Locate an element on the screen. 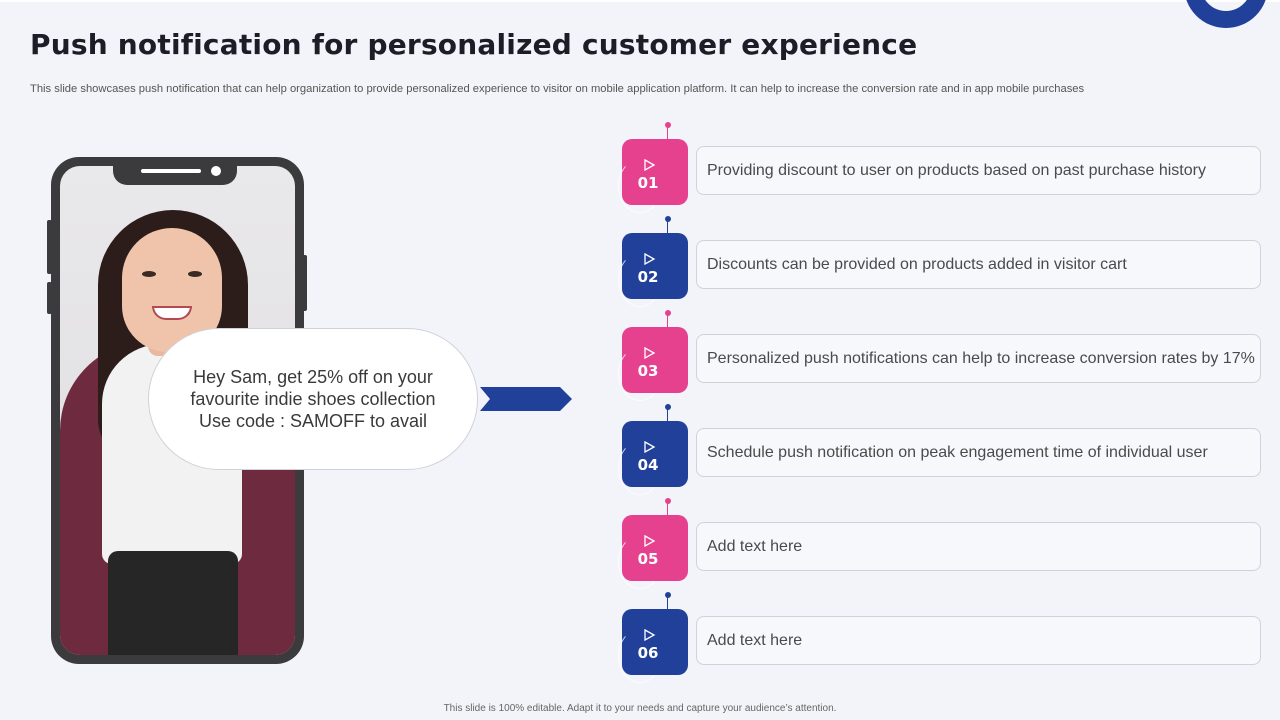 This screenshot has height=720, width=1280. step-number: 03 is located at coordinates (648, 371).